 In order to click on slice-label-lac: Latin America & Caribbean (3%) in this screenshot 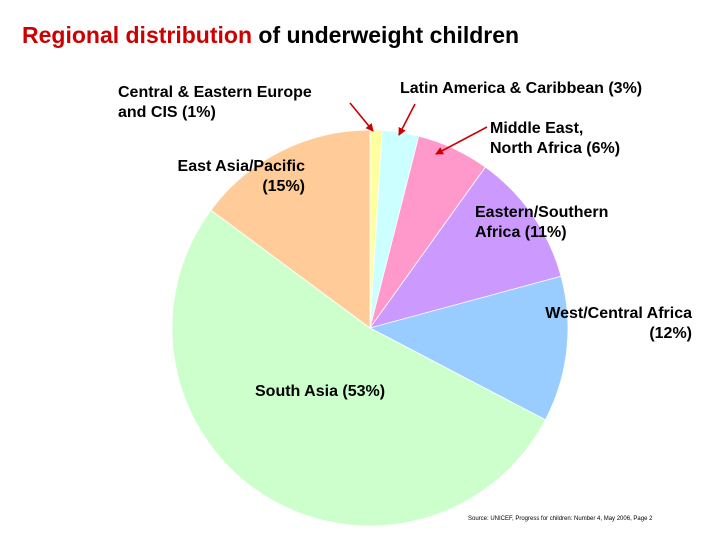, I will do `click(521, 88)`.